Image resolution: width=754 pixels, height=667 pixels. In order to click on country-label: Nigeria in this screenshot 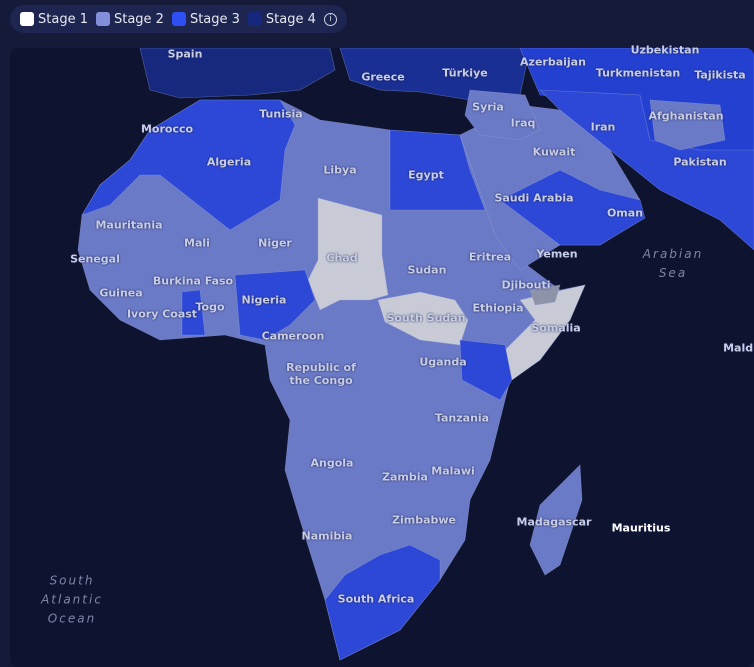, I will do `click(264, 300)`.